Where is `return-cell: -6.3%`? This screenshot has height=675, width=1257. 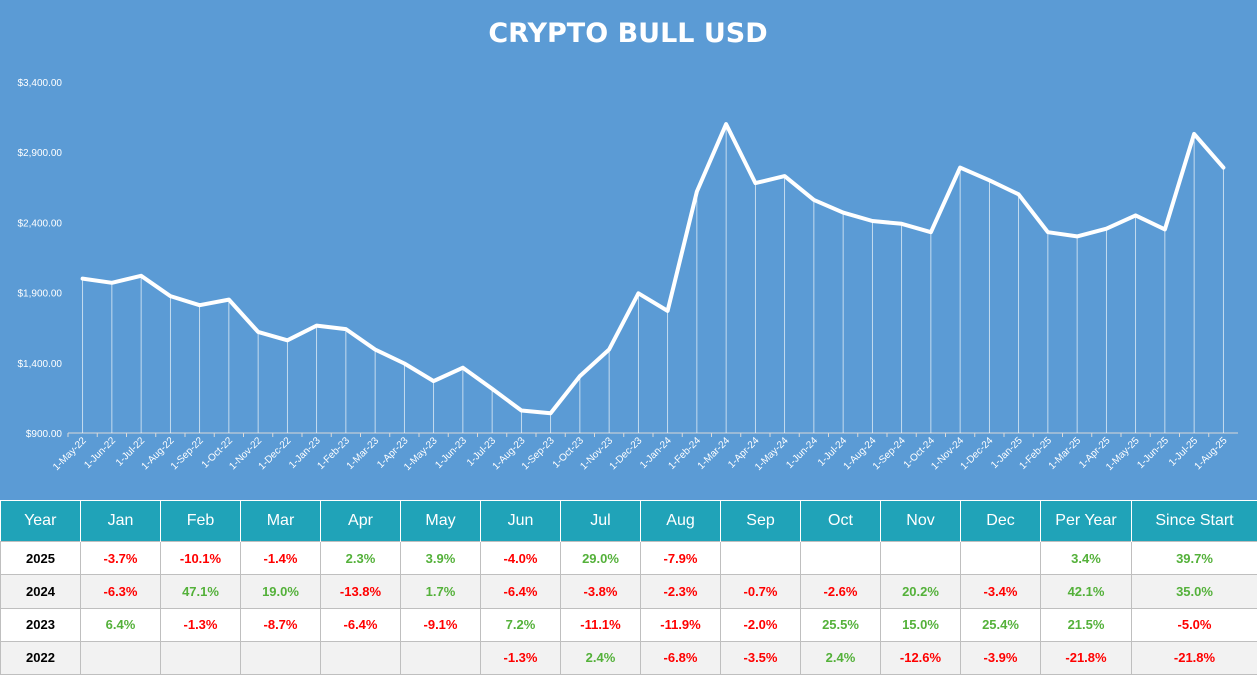 return-cell: -6.3% is located at coordinates (120, 591).